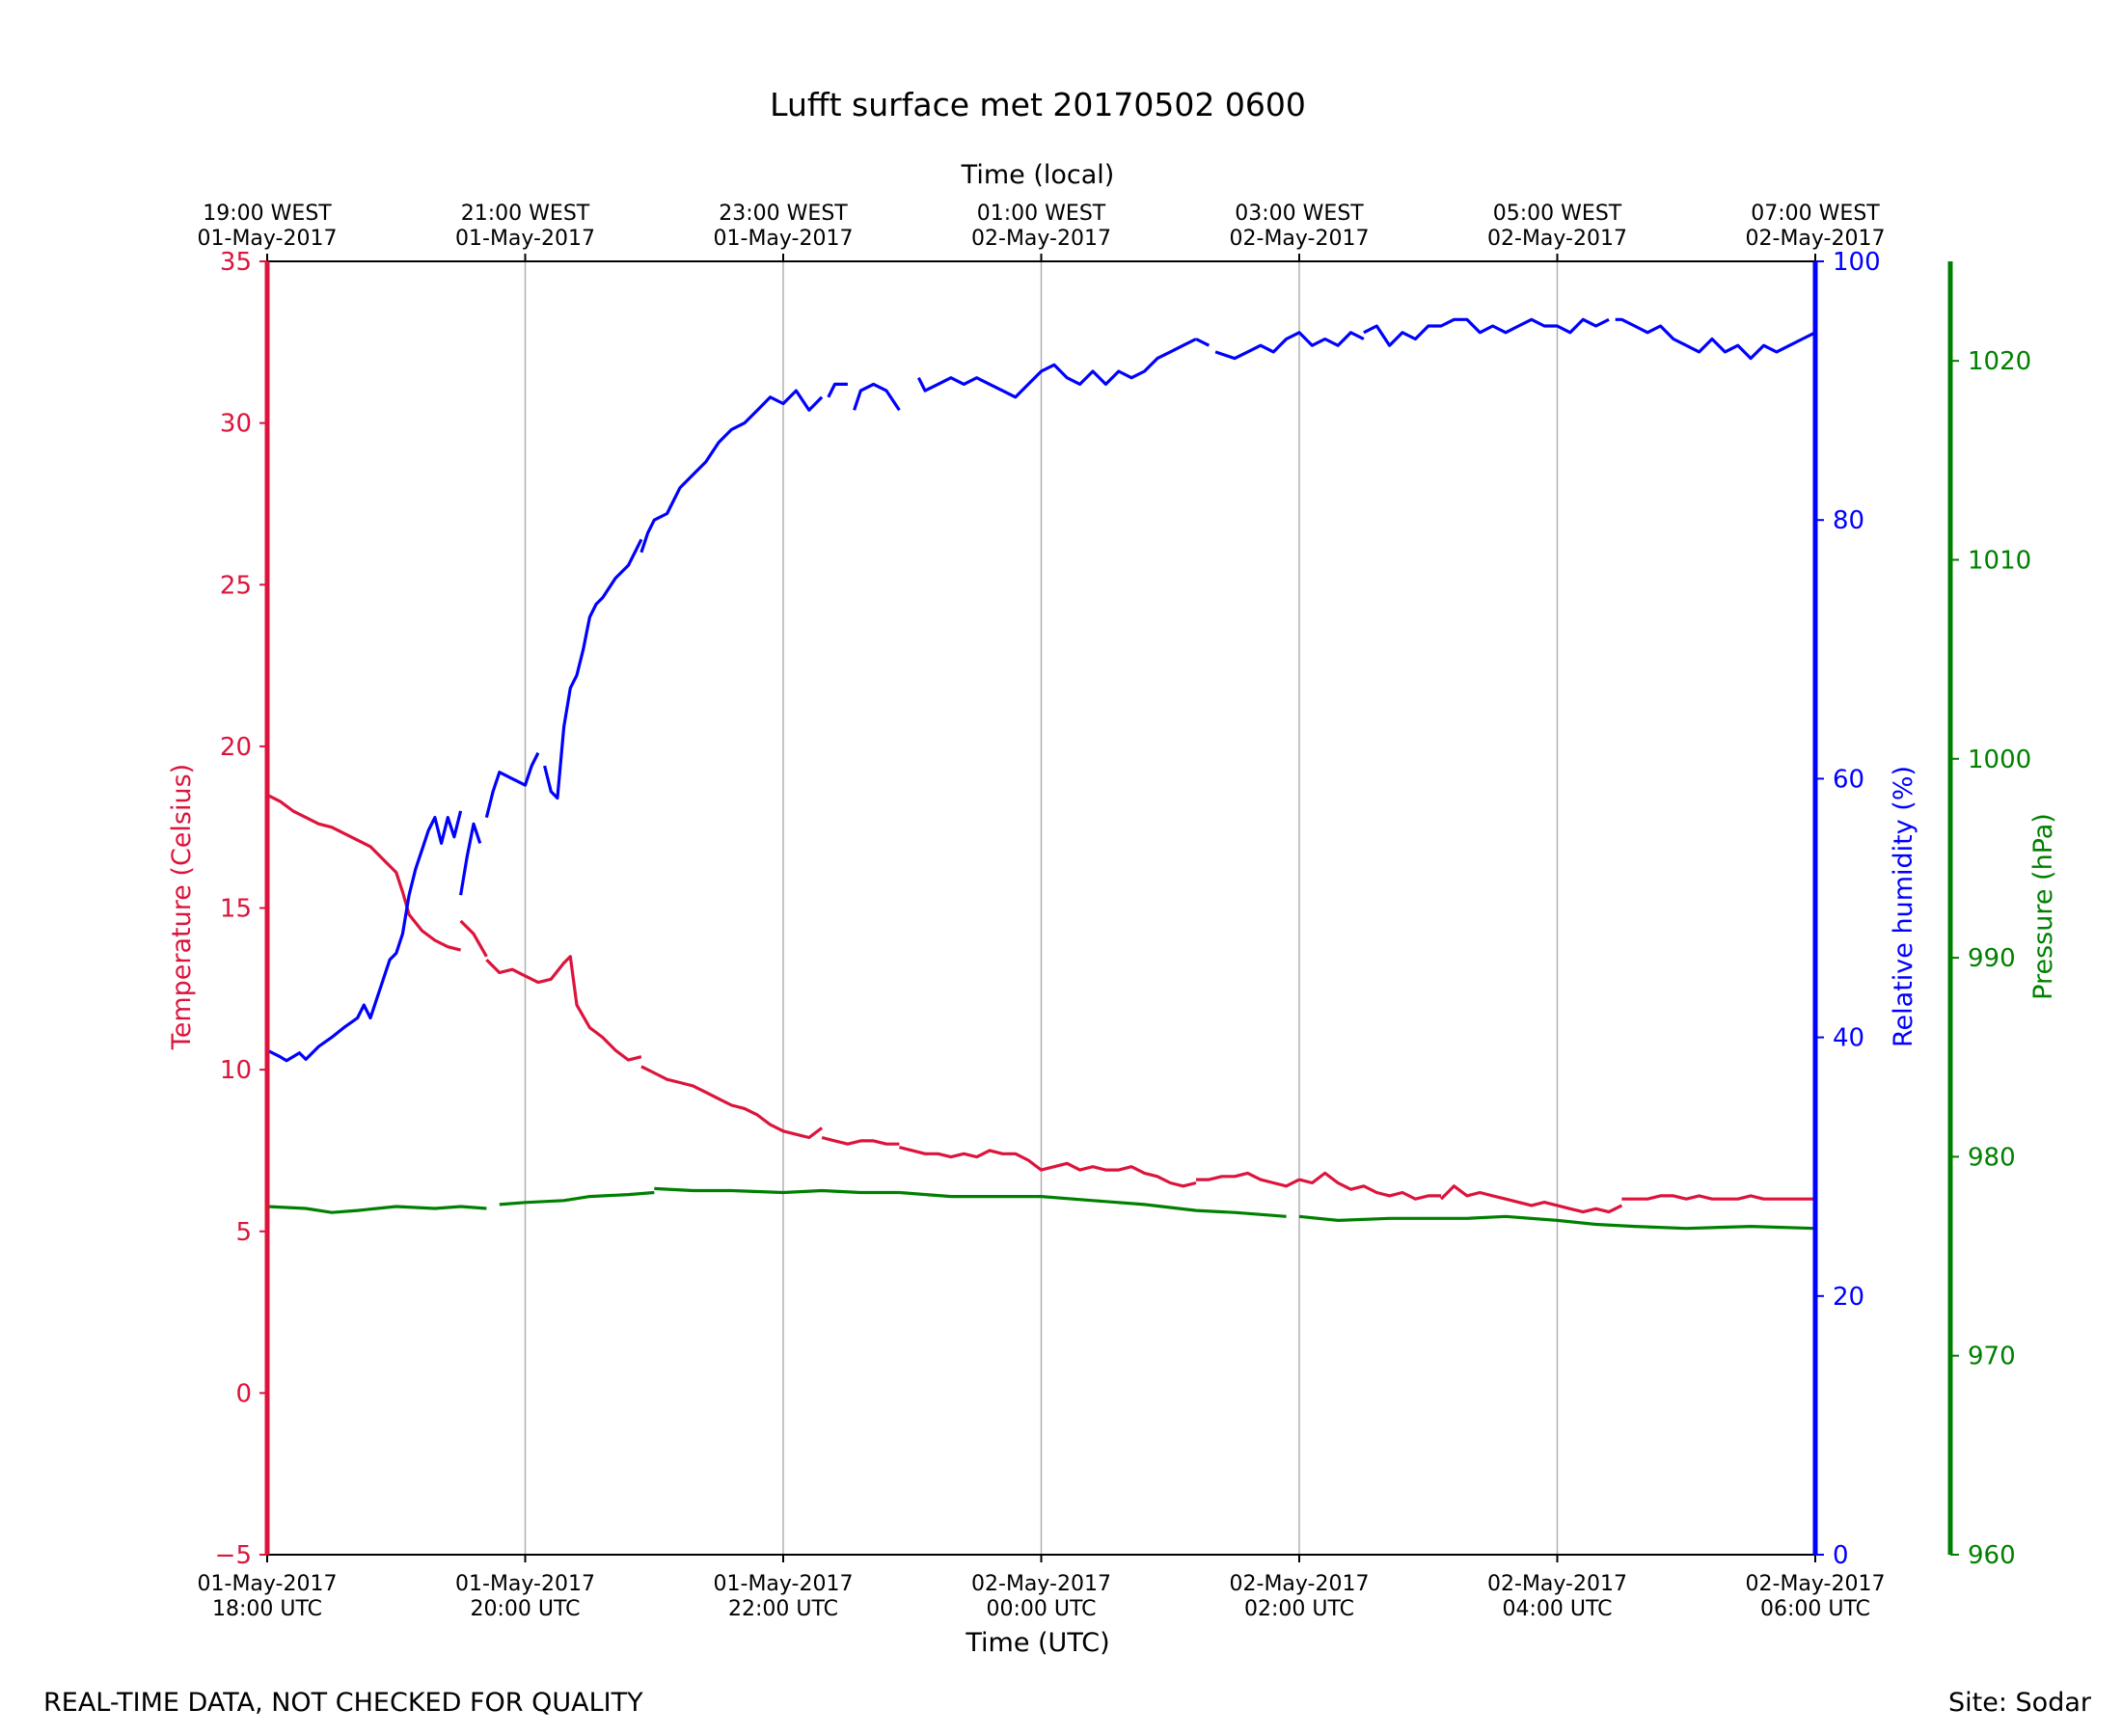 The width and height of the screenshot is (2122, 1736). I want to click on top-x-tick-label-time: 23:00 WEST, so click(784, 214).